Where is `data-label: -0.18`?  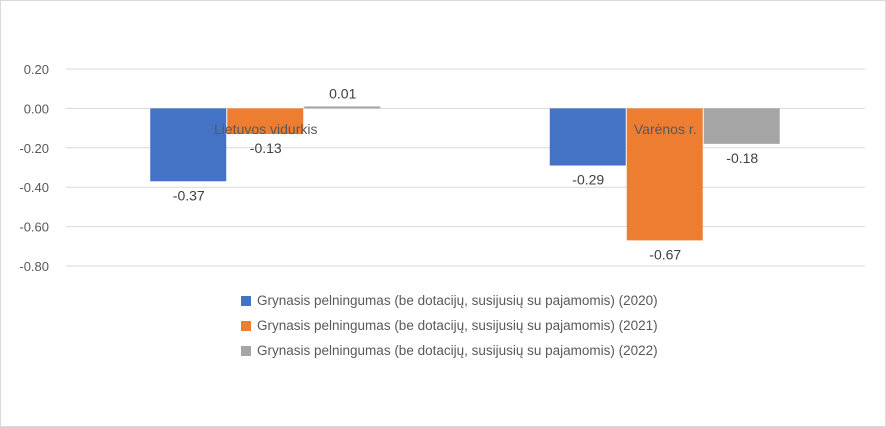
data-label: -0.18 is located at coordinates (742, 158).